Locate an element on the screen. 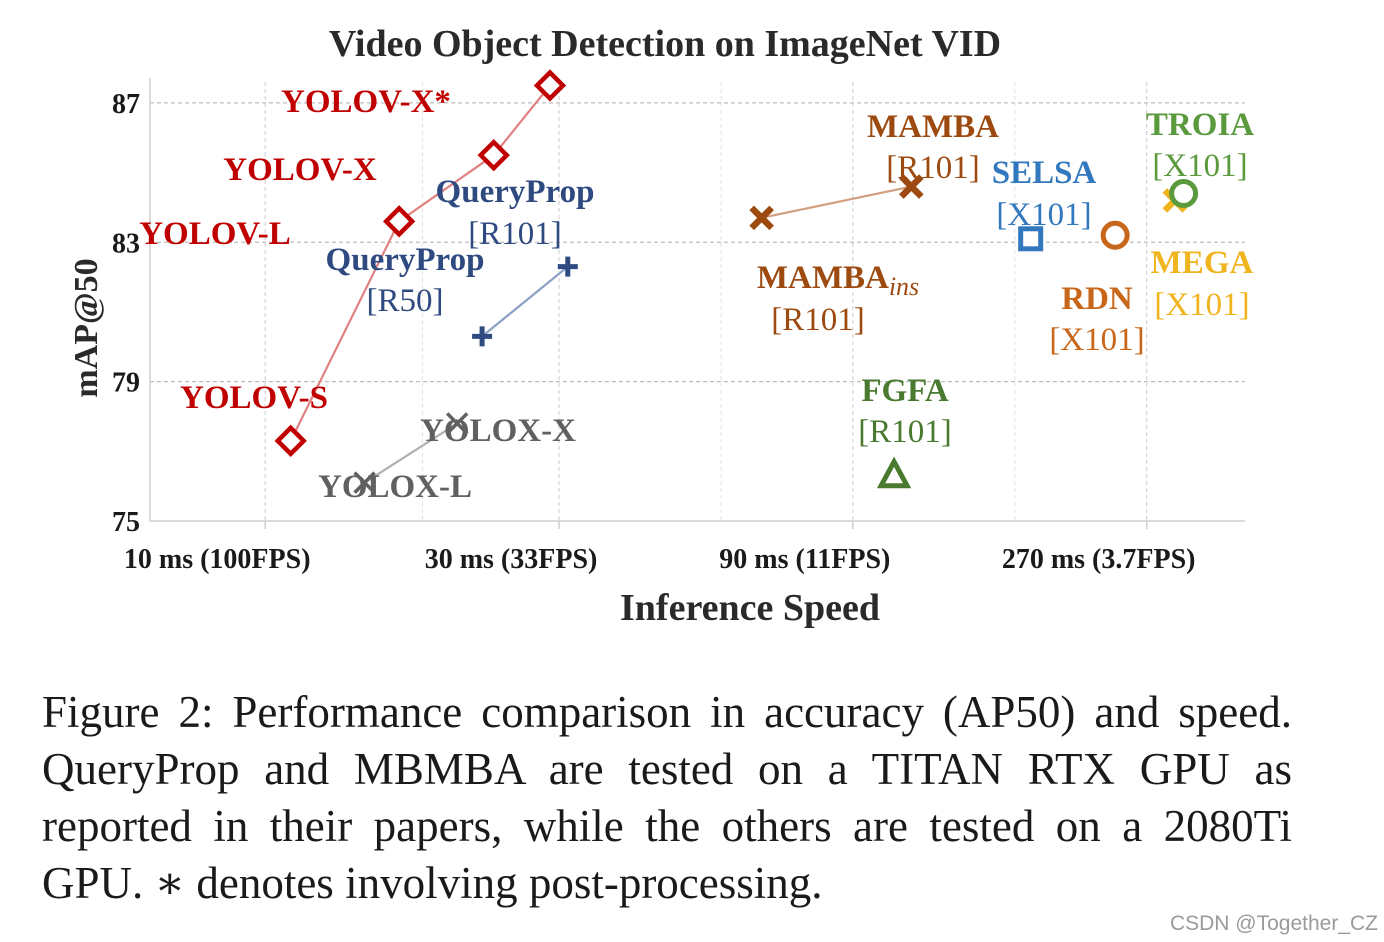 This screenshot has height=942, width=1384. point-label: YOLOX-X is located at coordinates (498, 431).